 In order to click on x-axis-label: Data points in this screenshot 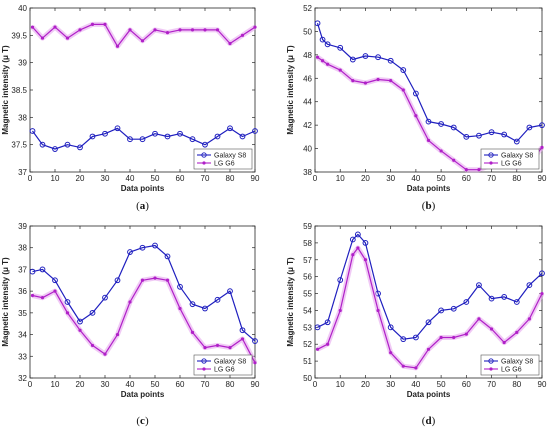, I will do `click(143, 188)`.